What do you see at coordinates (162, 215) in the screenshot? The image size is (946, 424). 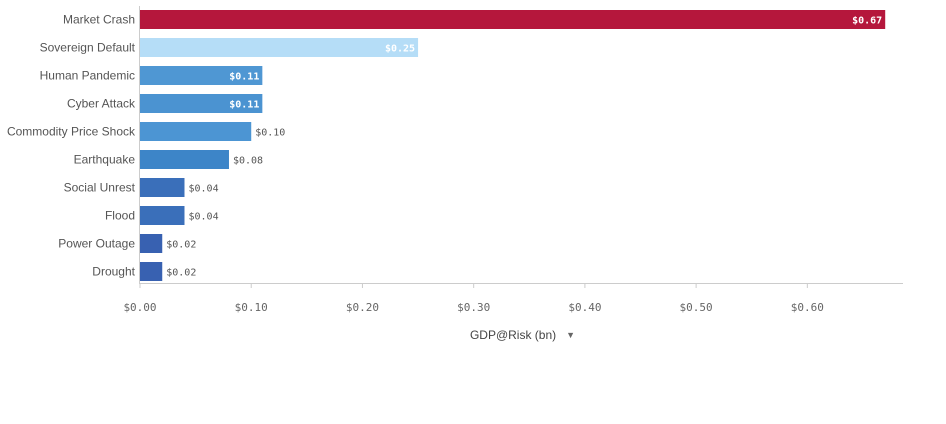 I see `bar-flood` at bounding box center [162, 215].